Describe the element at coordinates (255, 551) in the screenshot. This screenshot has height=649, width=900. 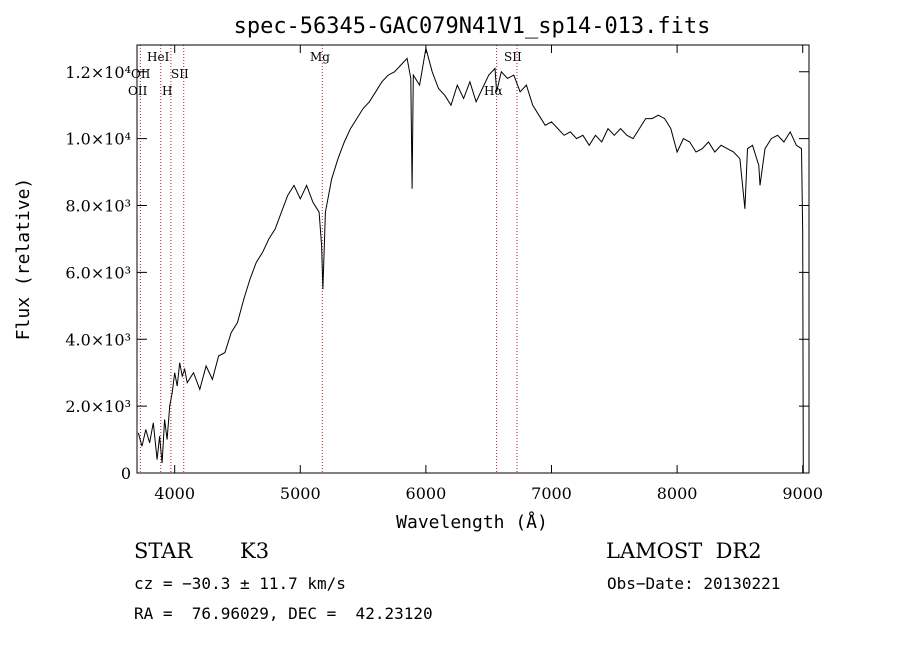
I see `object-subclass: K3` at that location.